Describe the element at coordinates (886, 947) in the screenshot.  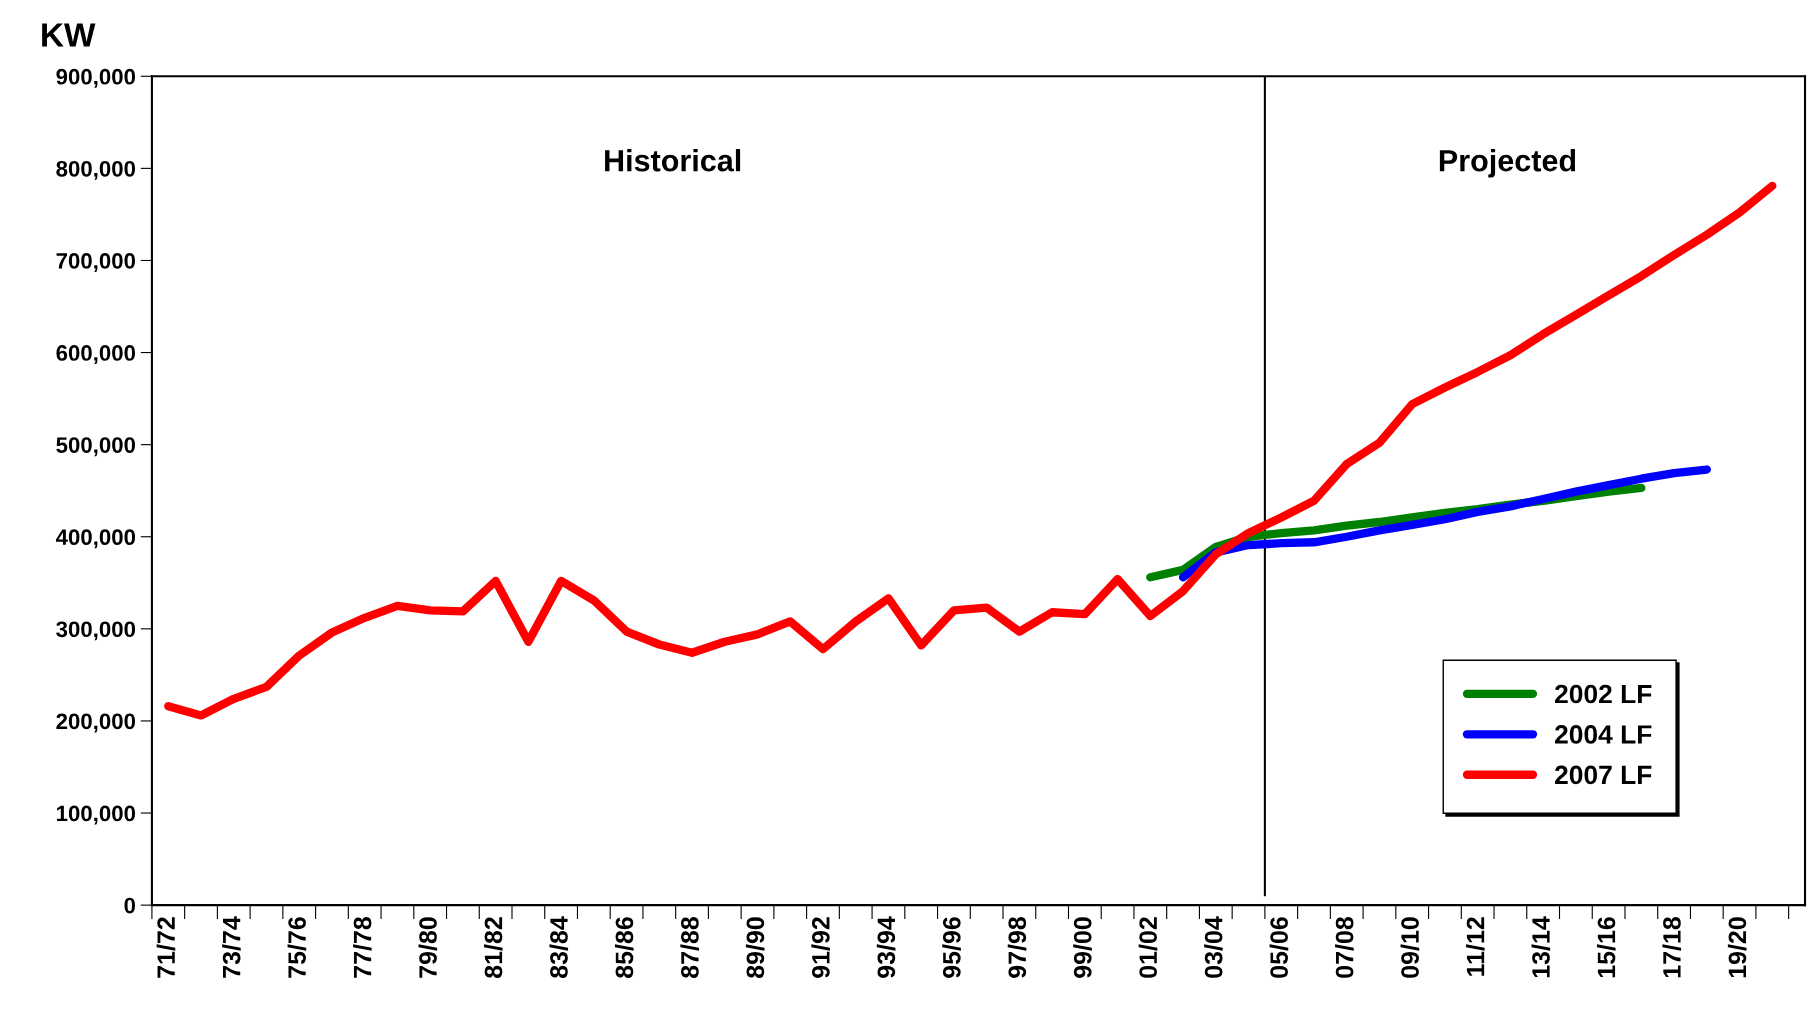
I see `x-tick-label: 93/94` at that location.